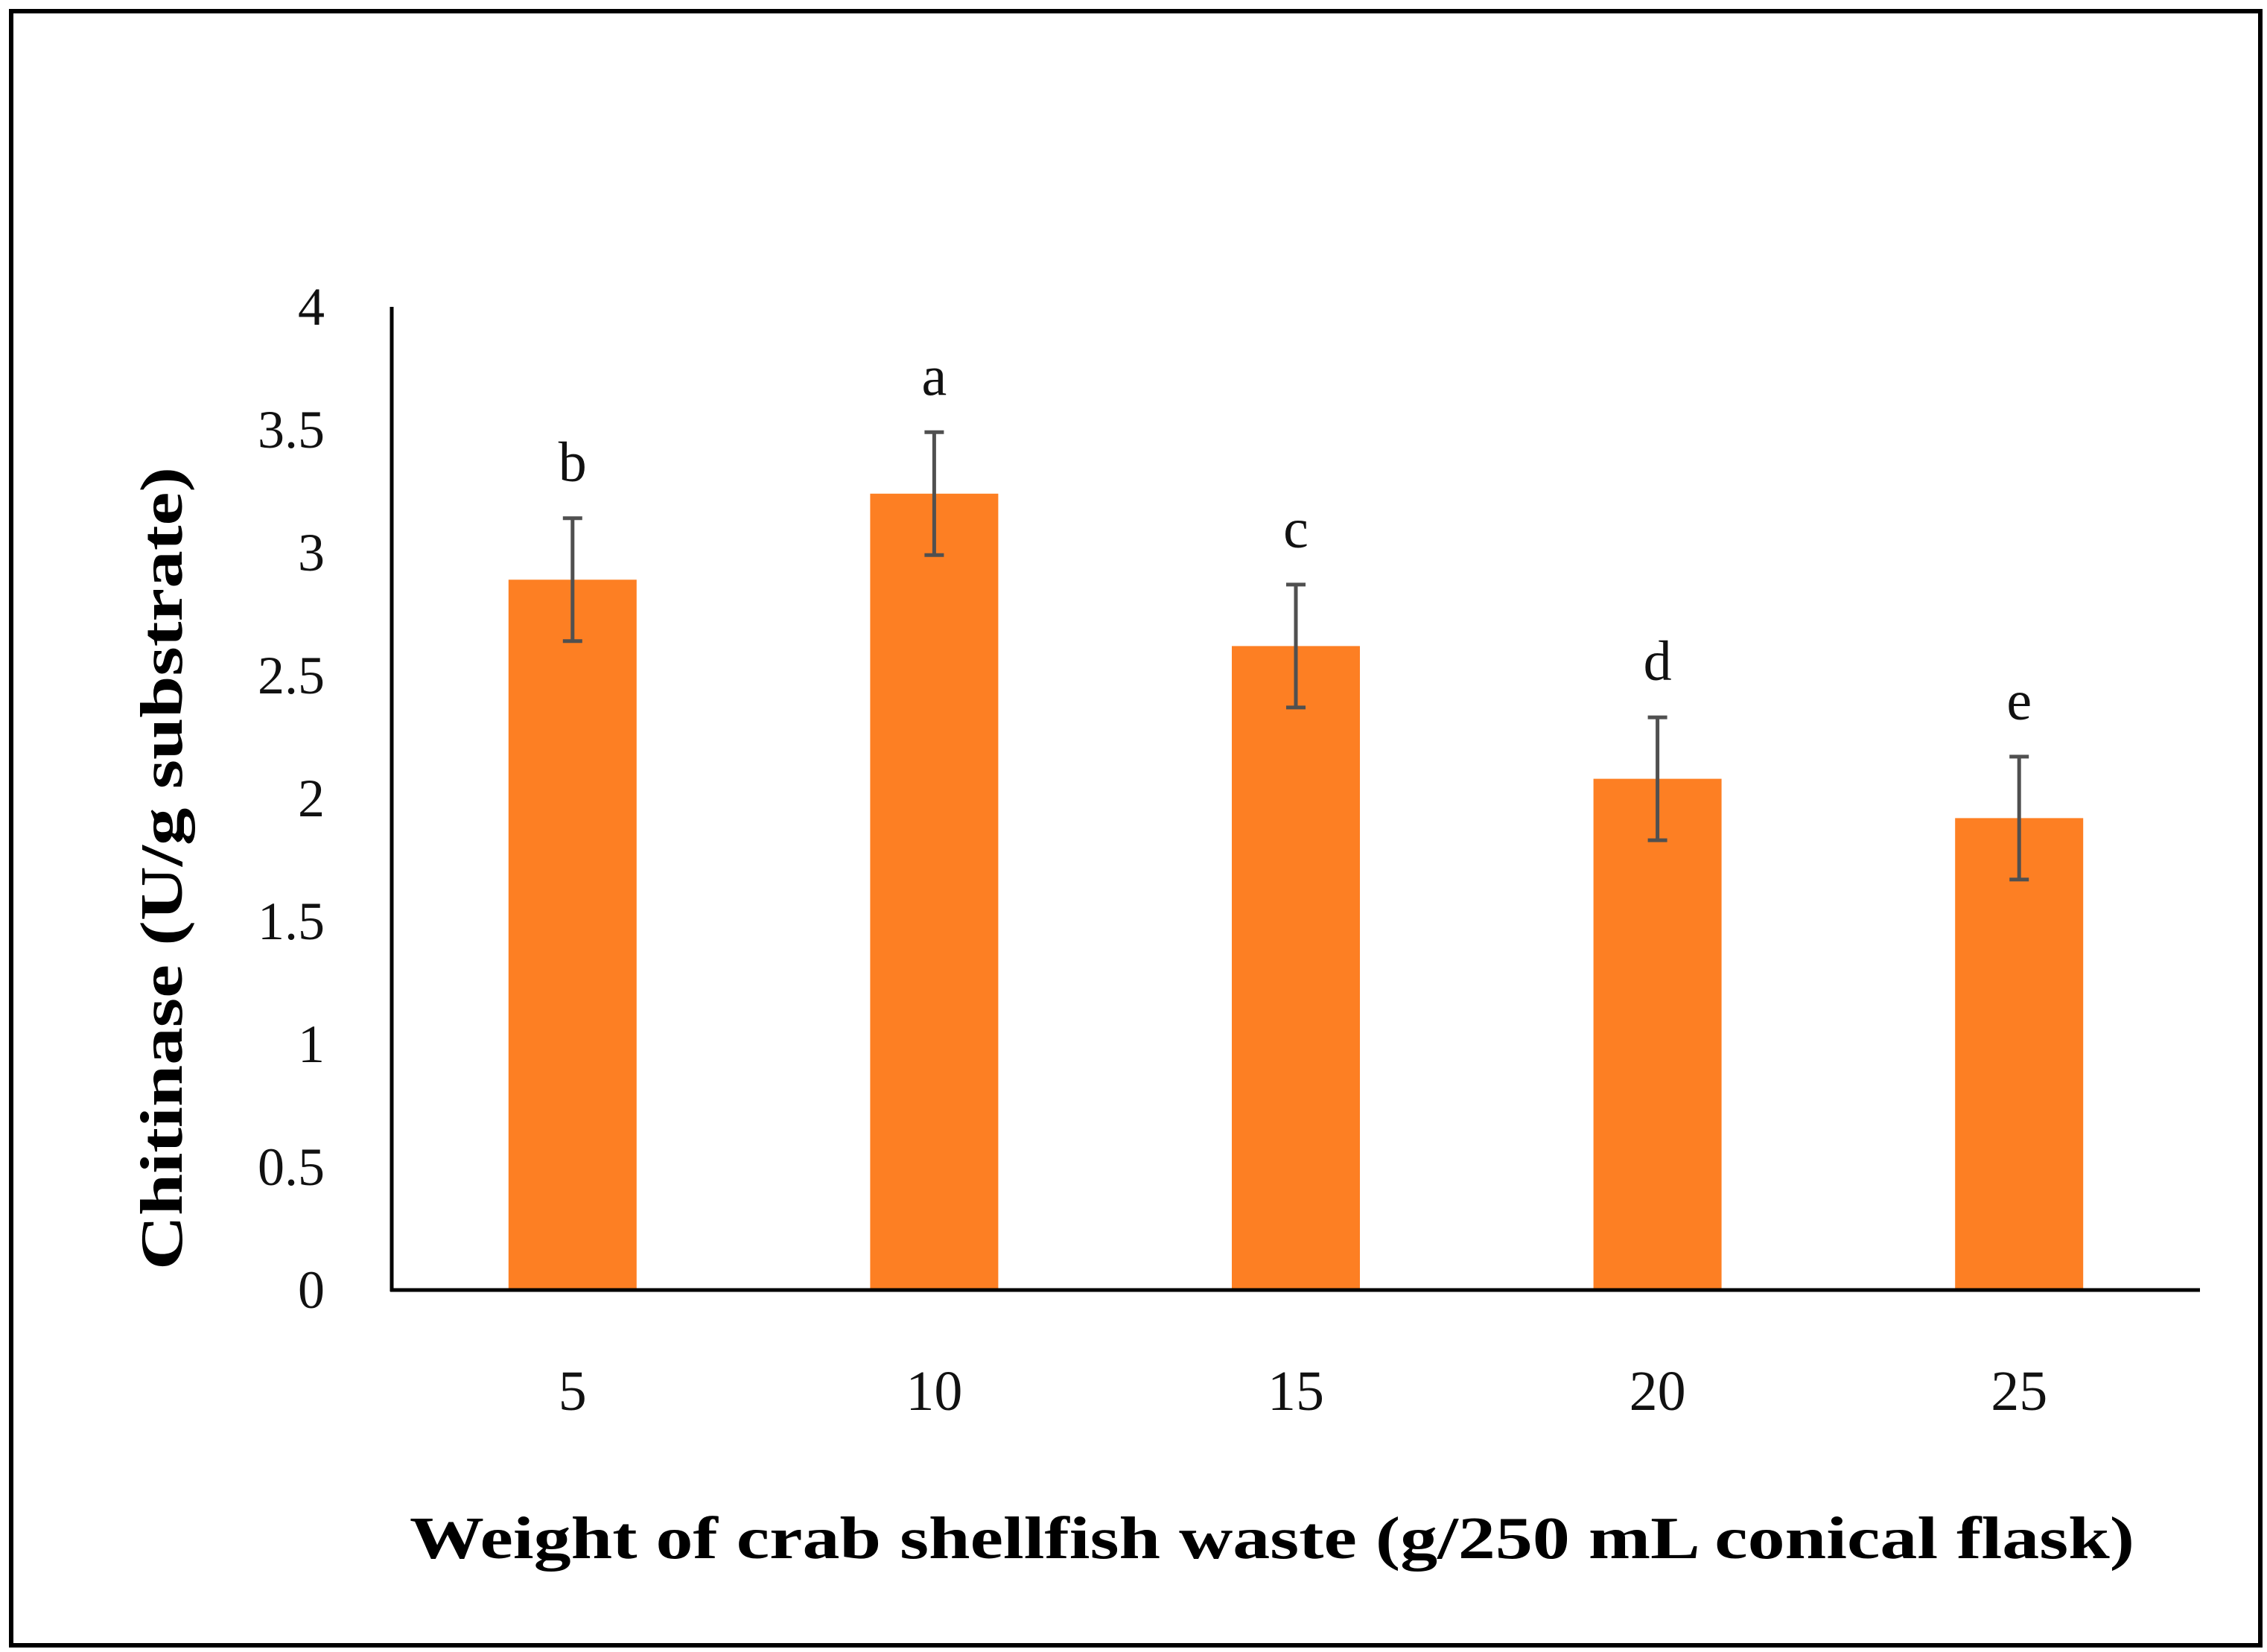 The image size is (2267, 1652). What do you see at coordinates (2019, 1391) in the screenshot?
I see `x-category-label: 25` at bounding box center [2019, 1391].